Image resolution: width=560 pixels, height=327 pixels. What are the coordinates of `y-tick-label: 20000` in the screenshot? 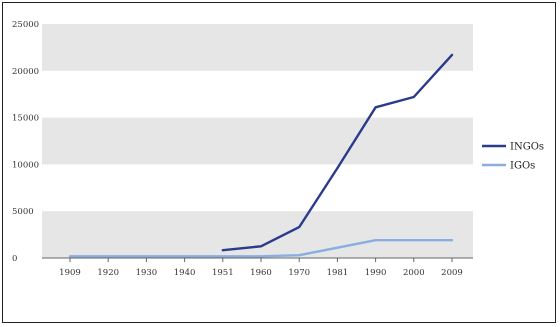 It's located at (25, 72).